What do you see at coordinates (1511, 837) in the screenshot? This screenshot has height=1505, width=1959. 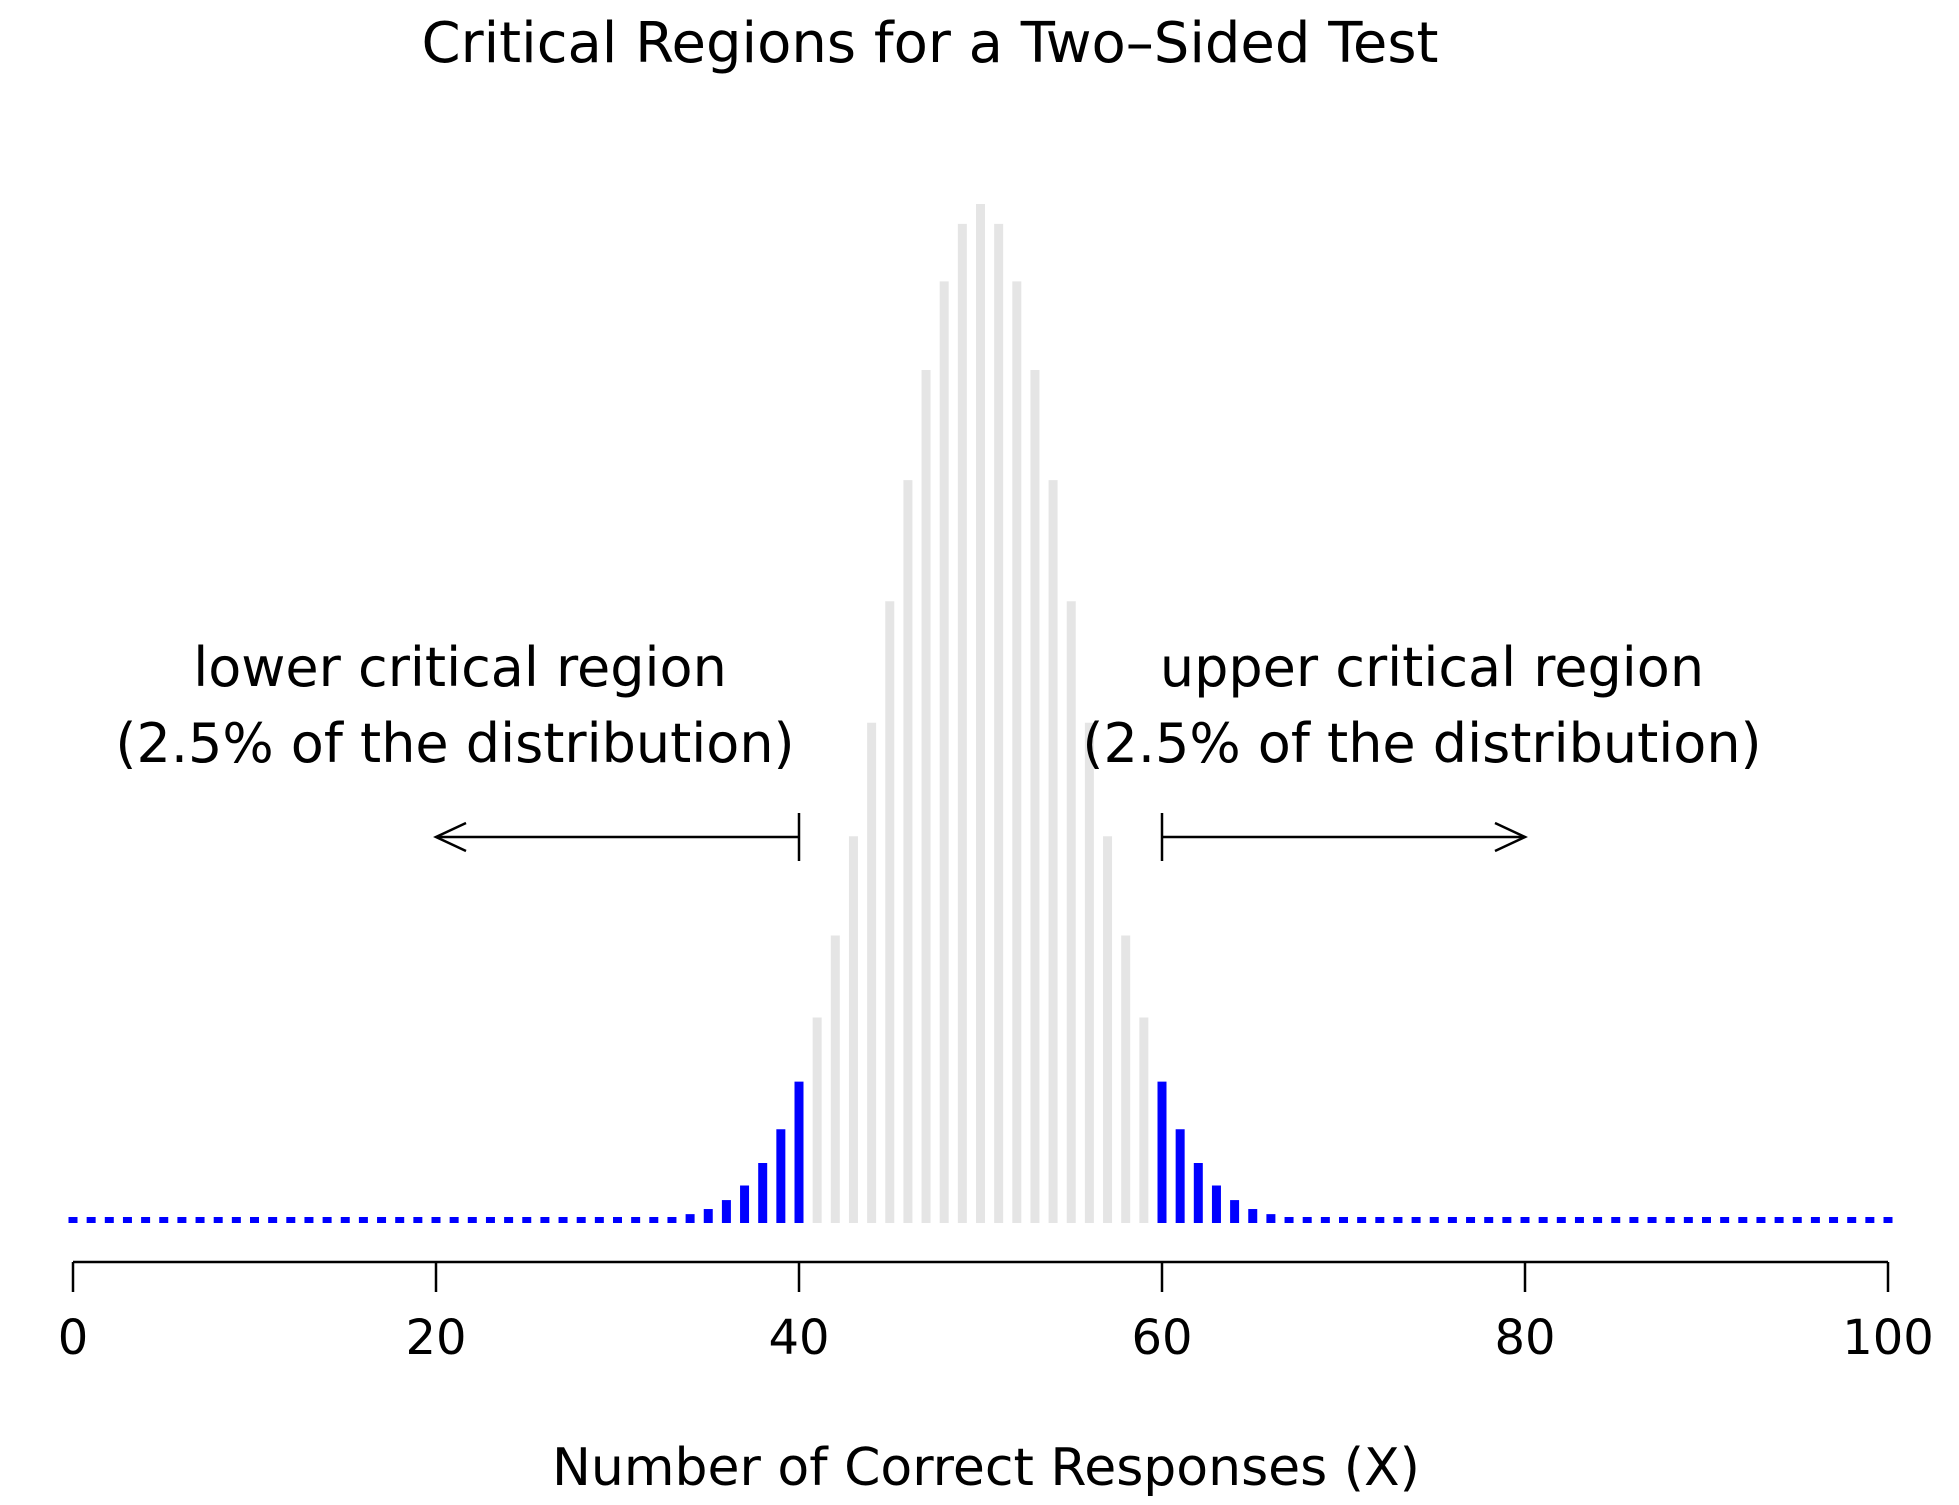 I see `upper-region-arrow-head` at bounding box center [1511, 837].